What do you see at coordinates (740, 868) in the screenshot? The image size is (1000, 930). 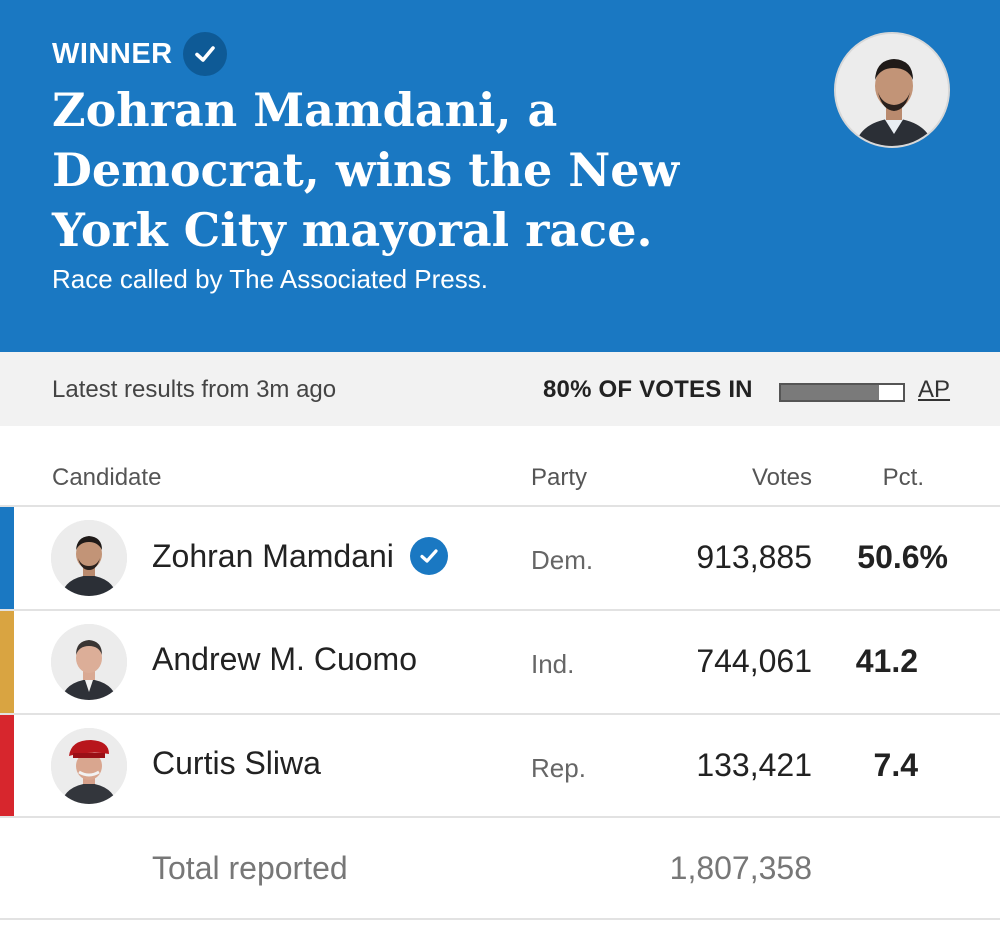 I see `total-votes: 1,807,358` at bounding box center [740, 868].